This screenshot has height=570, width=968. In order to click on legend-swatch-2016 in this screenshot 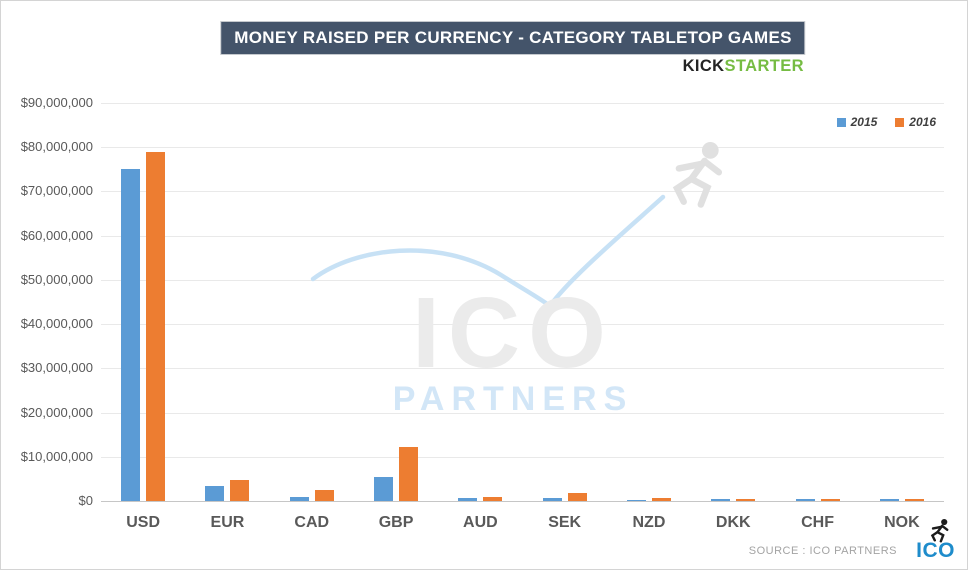, I will do `click(900, 122)`.